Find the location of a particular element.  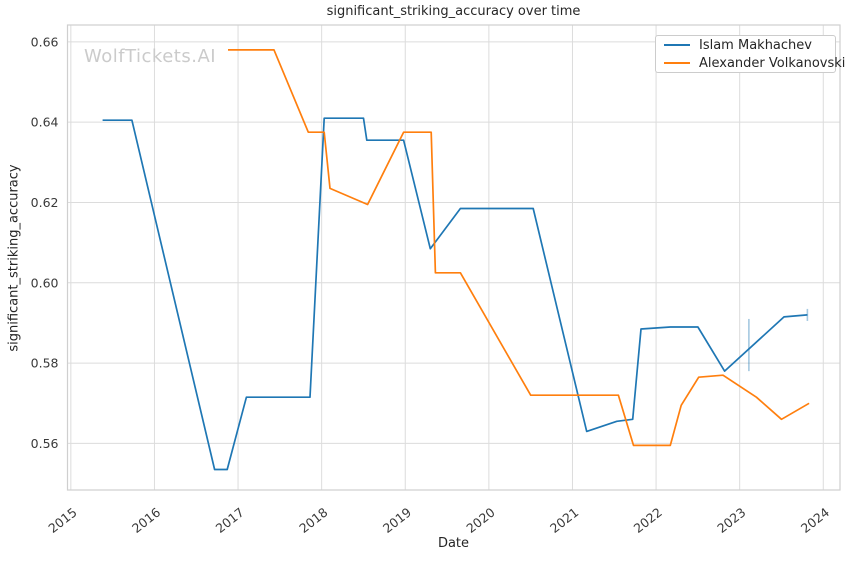

x-tick-label: 2018 is located at coordinates (313, 520).